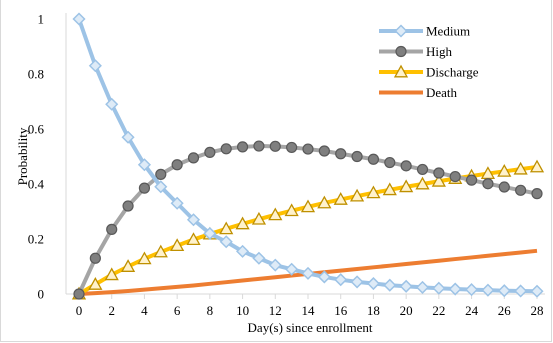 The height and width of the screenshot is (343, 553). Describe the element at coordinates (439, 51) in the screenshot. I see `legend-label: High` at that location.